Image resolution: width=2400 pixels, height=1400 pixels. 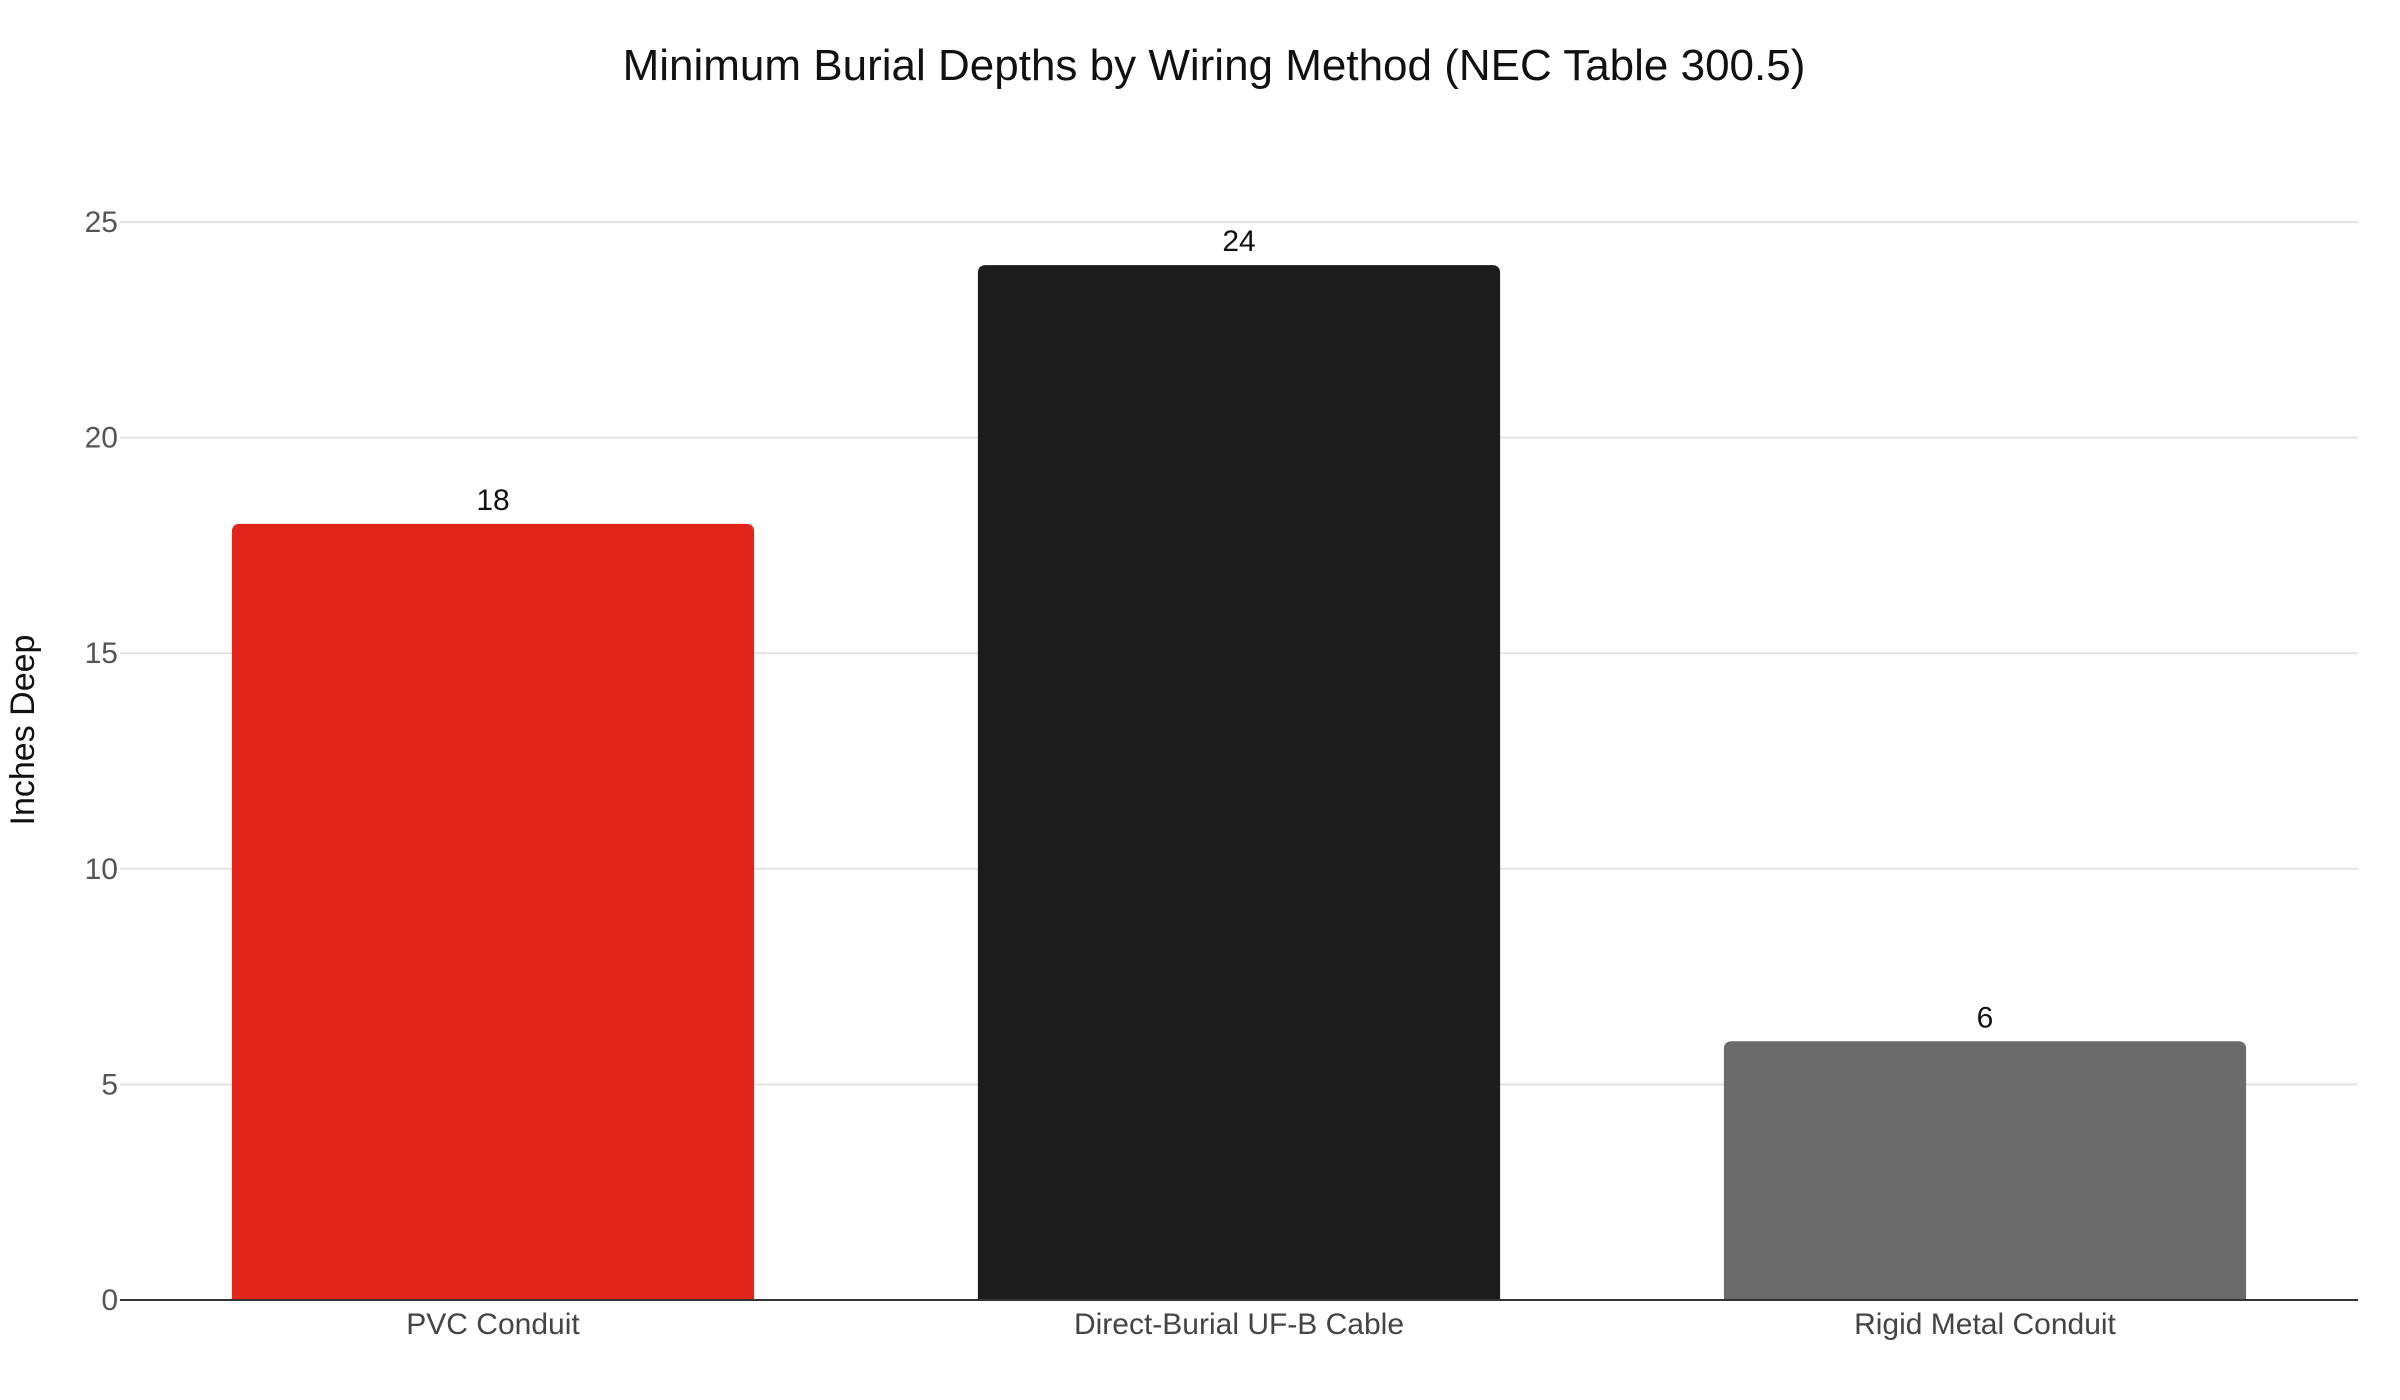 I want to click on x-category-label: Direct-Burial UF-B Cable, so click(x=1239, y=1324).